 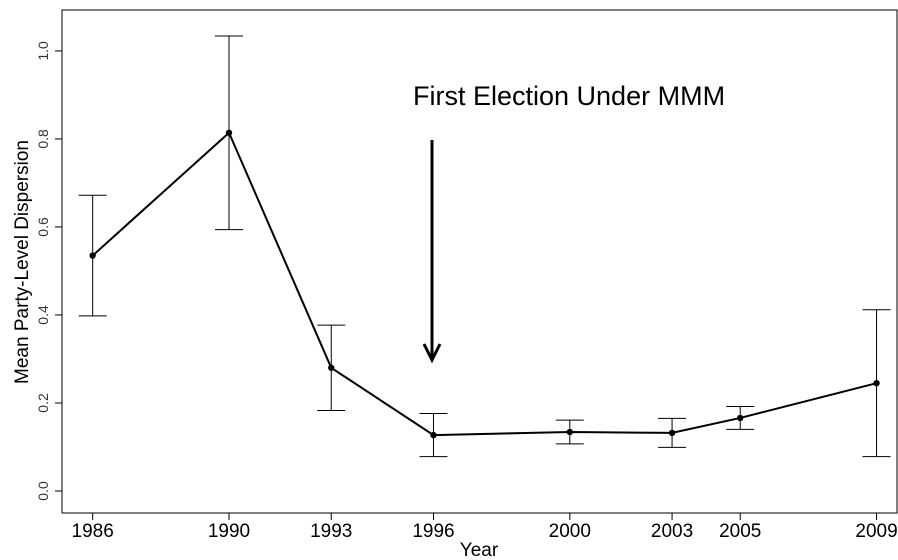 I want to click on x-tick-label: 1986, so click(x=93, y=531).